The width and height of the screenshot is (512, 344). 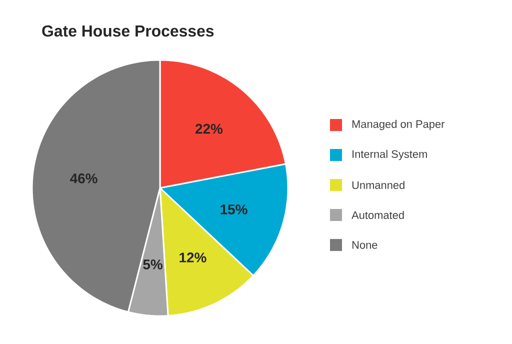 I want to click on chart-title: Gate House Processes, so click(x=128, y=31).